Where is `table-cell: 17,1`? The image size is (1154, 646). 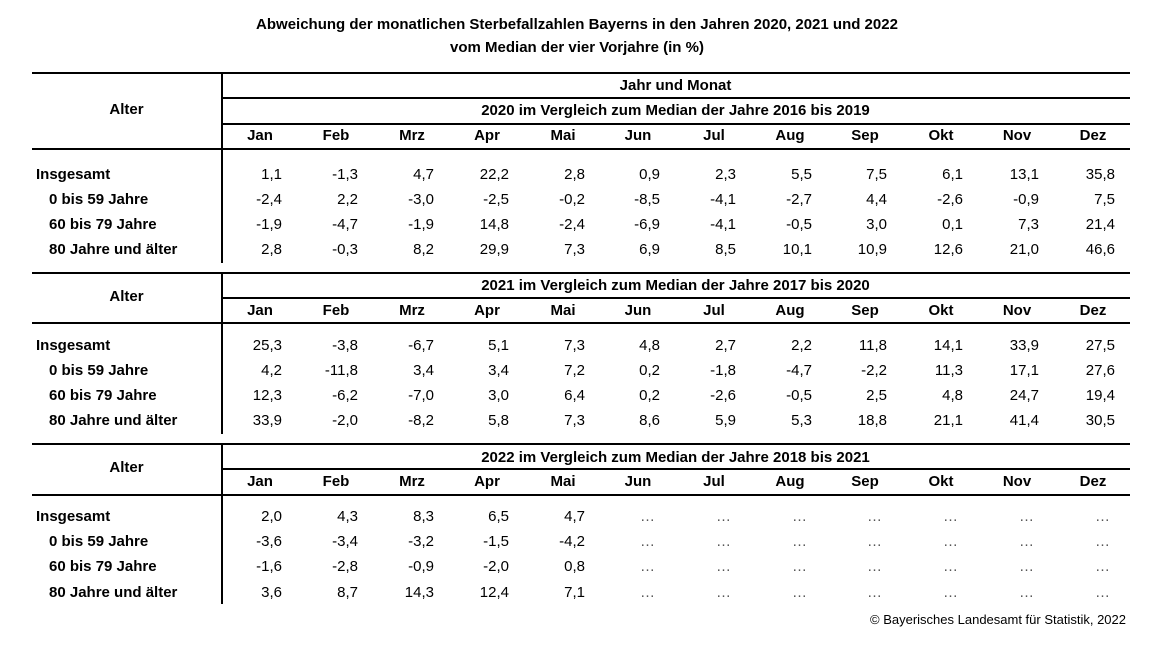
table-cell: 17,1 is located at coordinates (1024, 370).